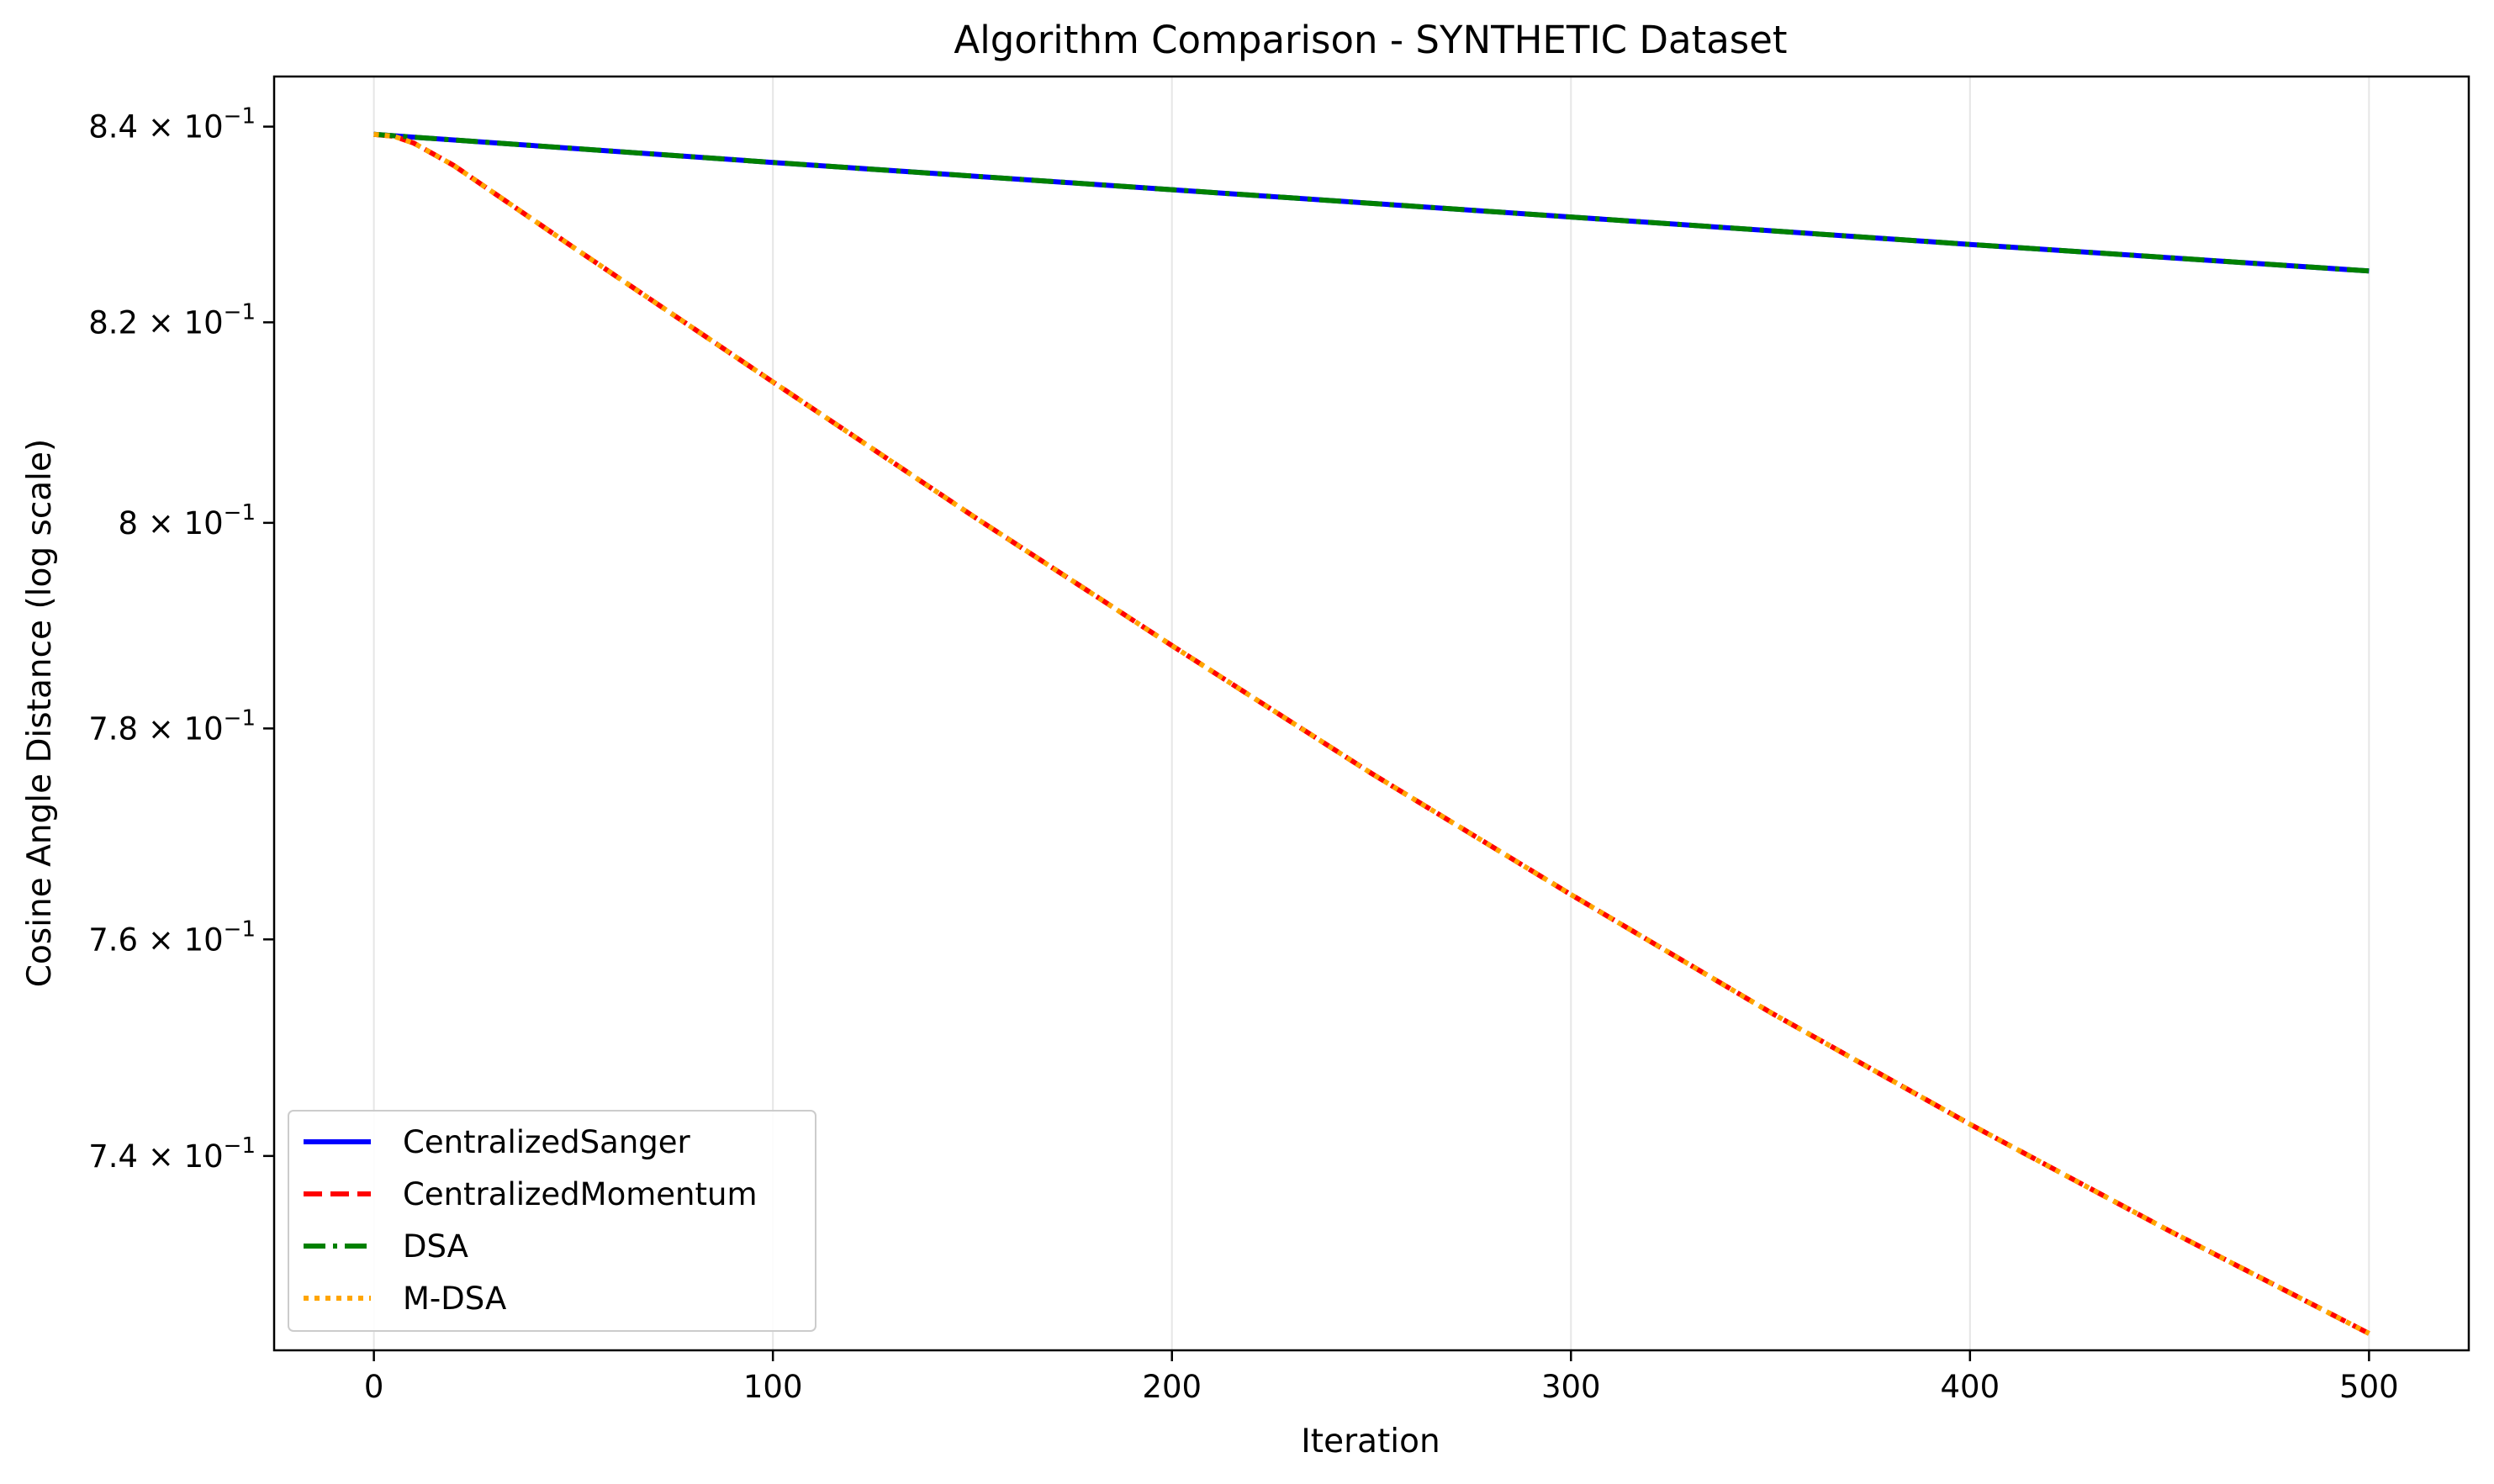  I want to click on chart-title: Algorithm Comparison - SYNTHETIC Dataset, so click(1371, 40).